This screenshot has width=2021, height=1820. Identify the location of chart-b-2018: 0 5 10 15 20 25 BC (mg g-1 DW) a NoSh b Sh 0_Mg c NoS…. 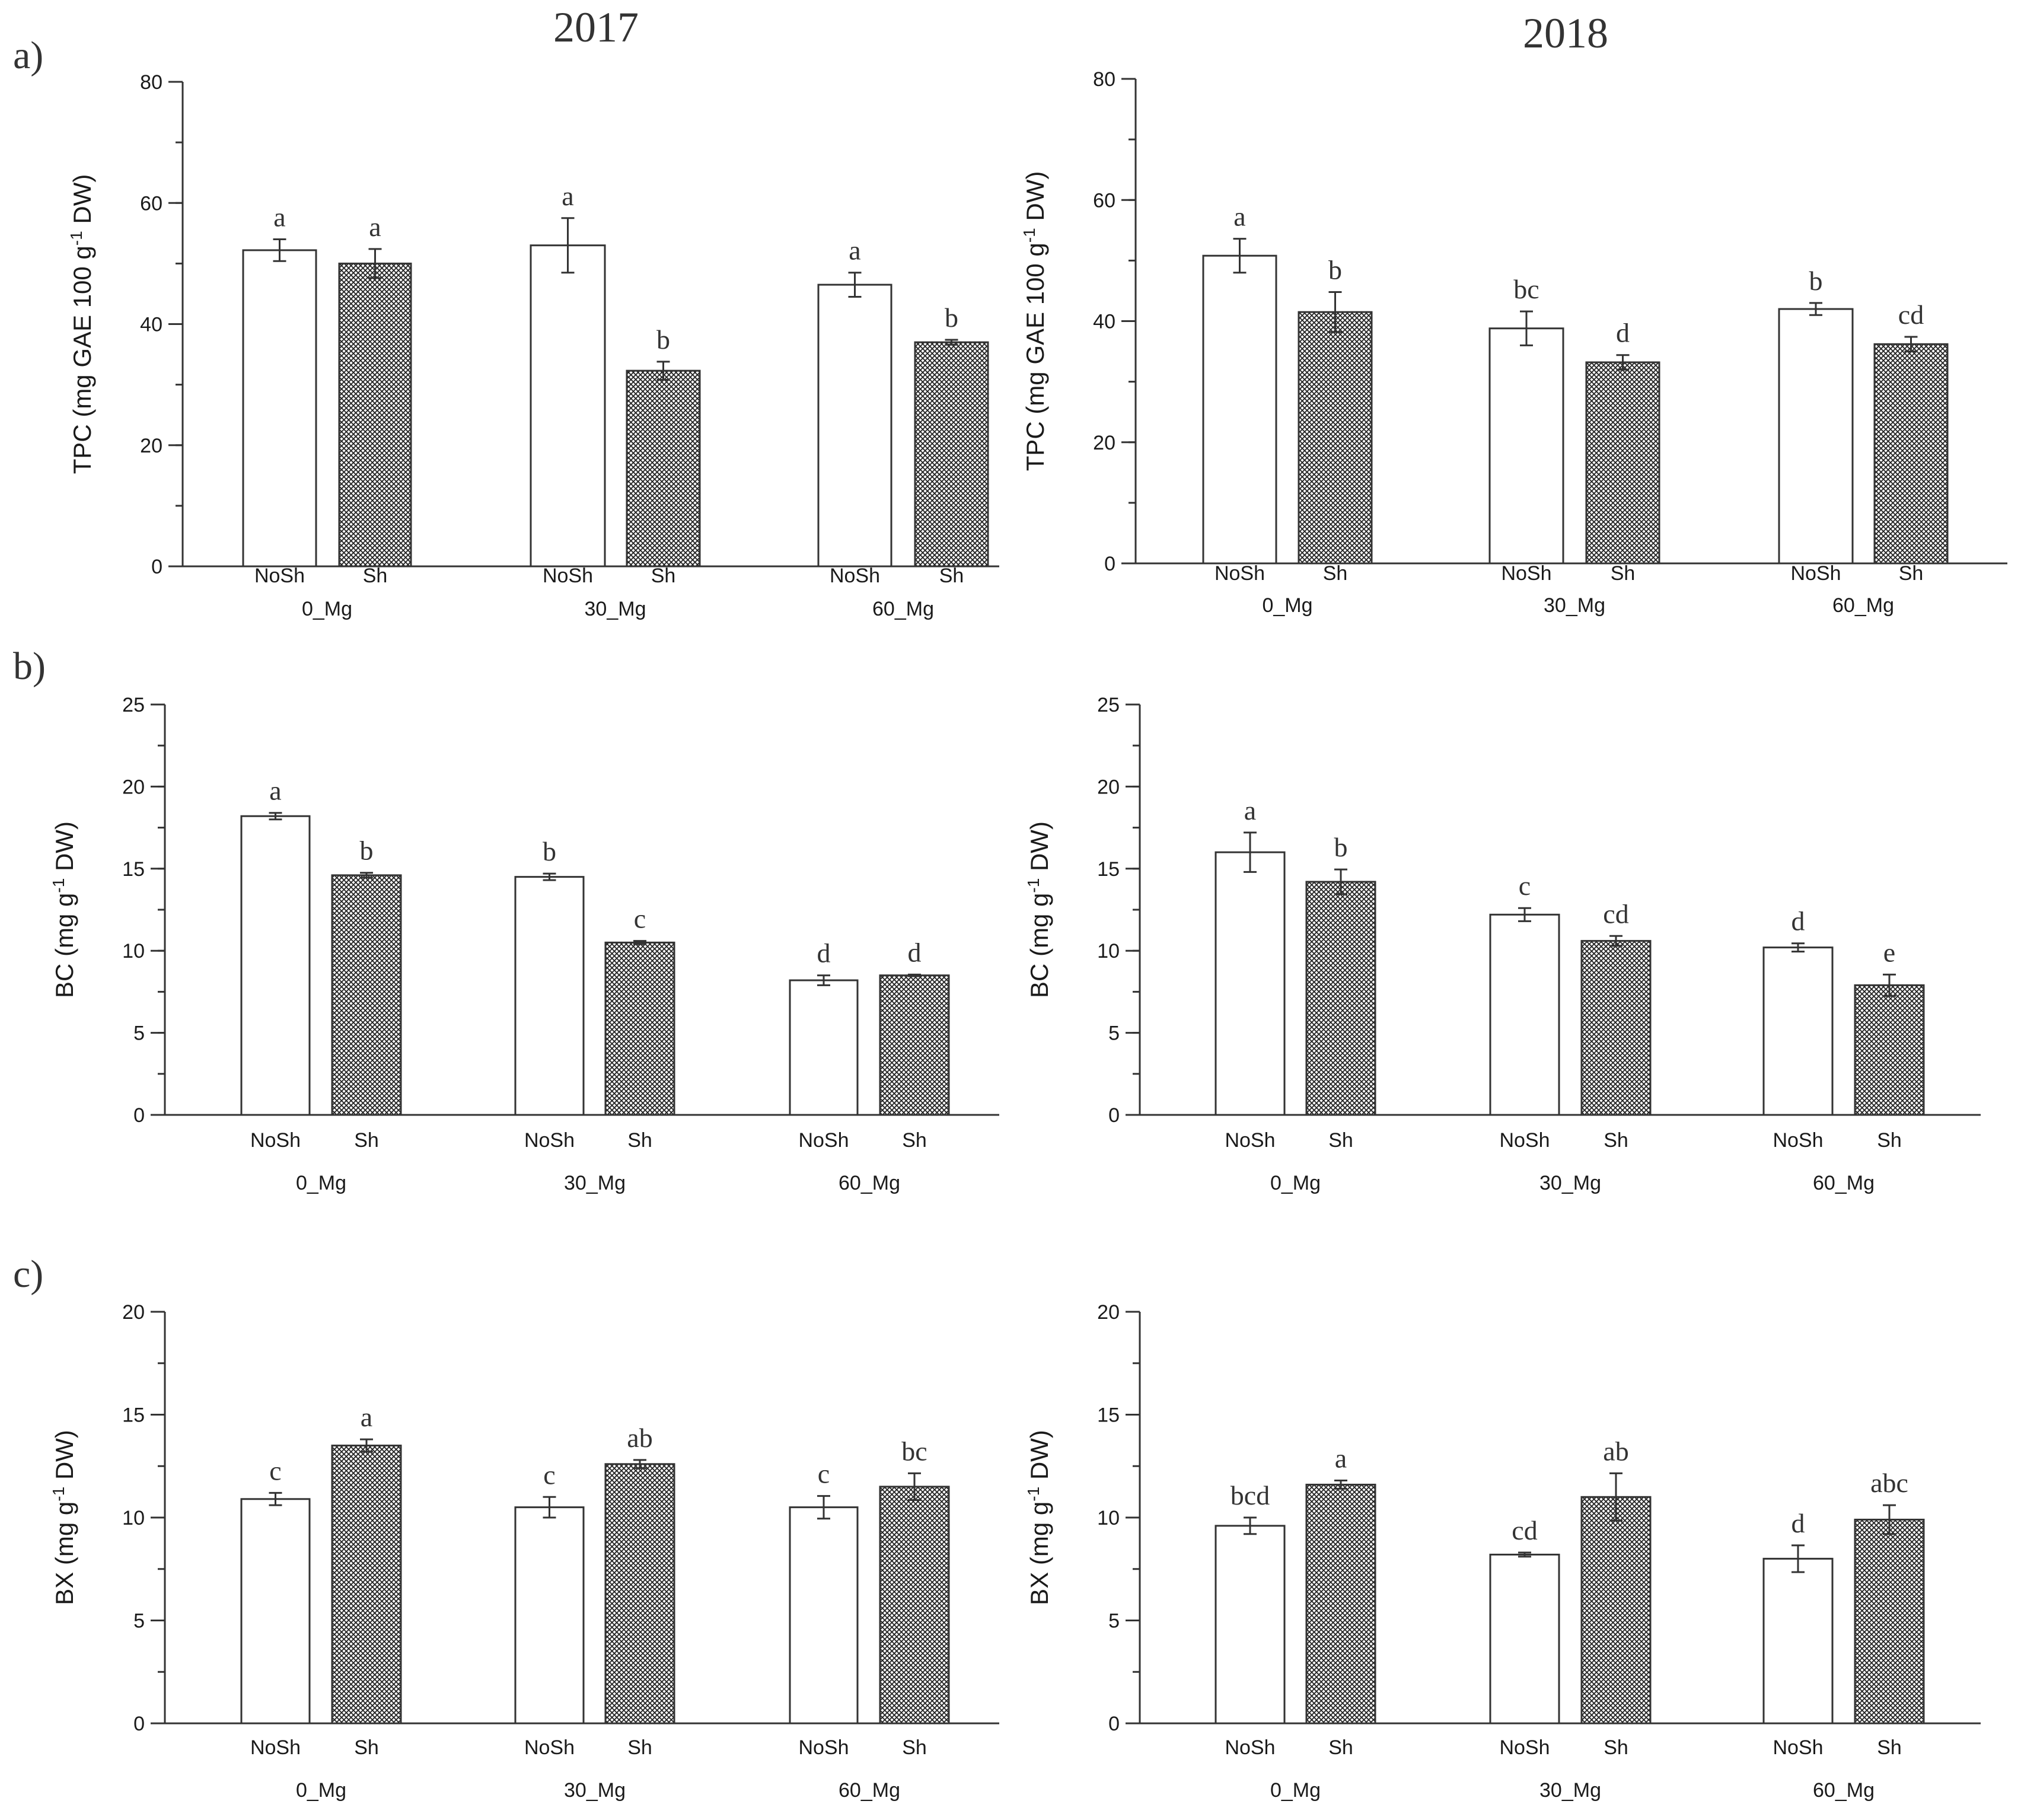
(1502, 944).